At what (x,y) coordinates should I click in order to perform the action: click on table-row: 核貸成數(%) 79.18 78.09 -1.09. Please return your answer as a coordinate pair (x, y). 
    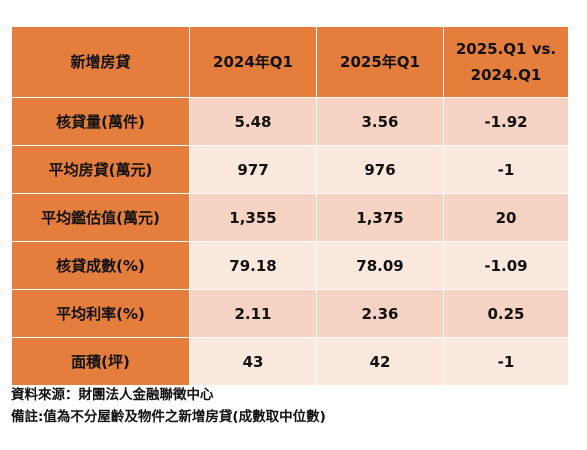
    Looking at the image, I should click on (290, 265).